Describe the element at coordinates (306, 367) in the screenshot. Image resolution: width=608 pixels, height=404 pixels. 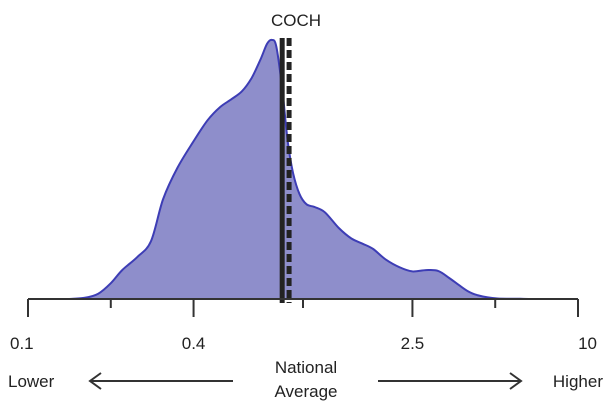
I see `national-average-line1: National` at that location.